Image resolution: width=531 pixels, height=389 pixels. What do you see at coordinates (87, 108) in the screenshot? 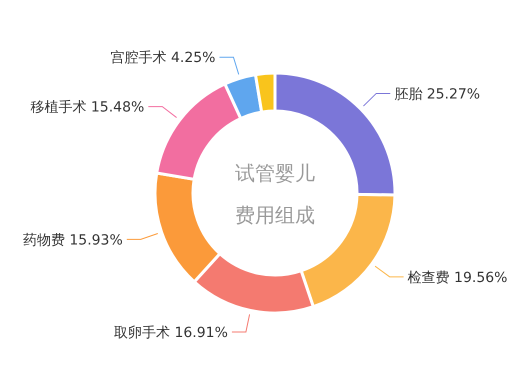
I see `slice-label: 移植手术 15.48%` at bounding box center [87, 108].